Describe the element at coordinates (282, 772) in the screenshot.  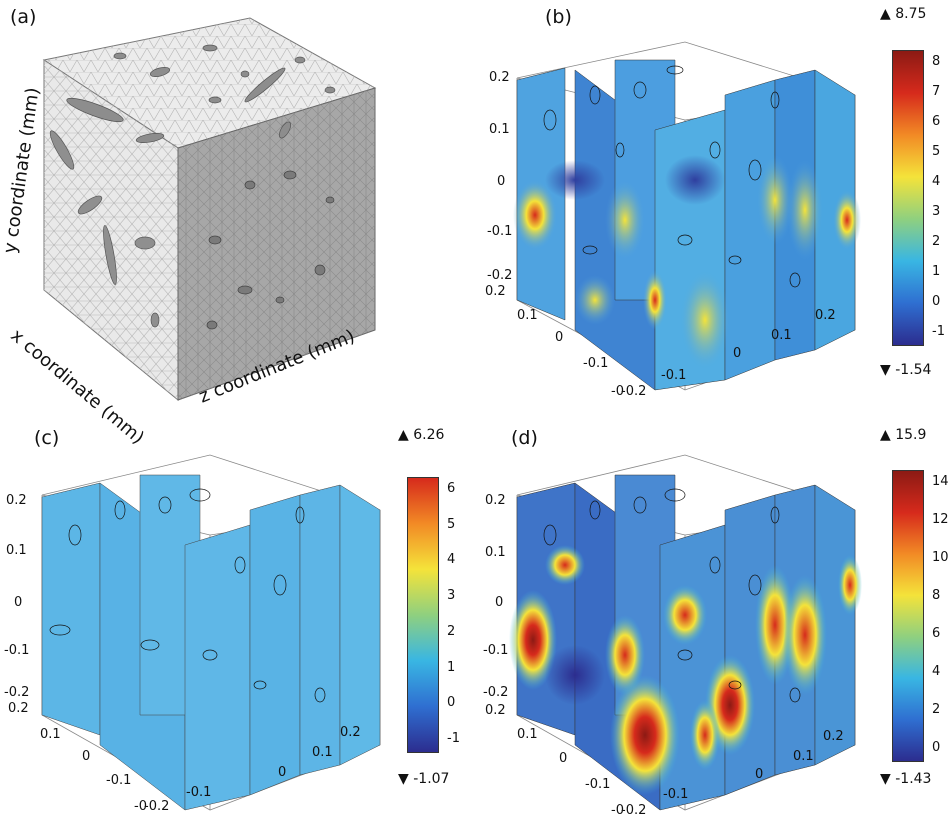
I see `c-ztick-2: 0` at that location.